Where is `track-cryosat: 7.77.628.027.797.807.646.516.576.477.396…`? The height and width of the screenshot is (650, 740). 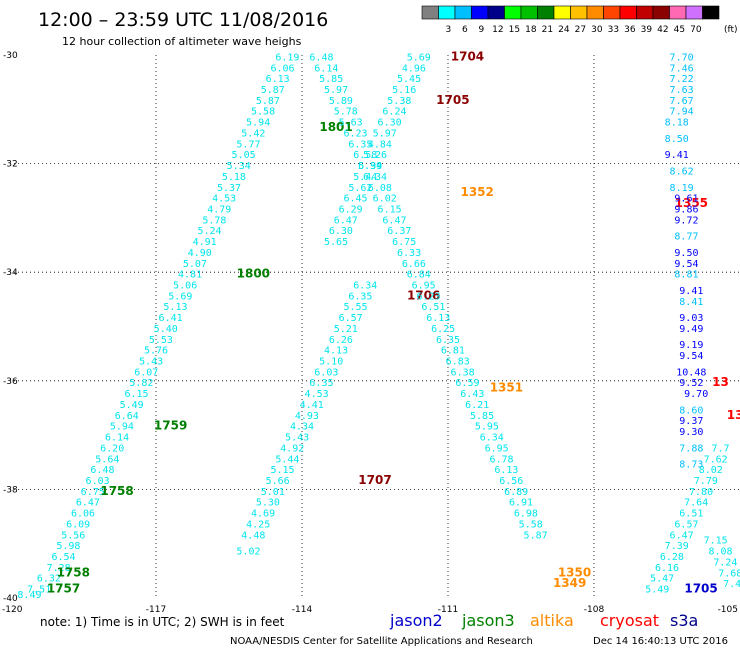
track-cryosat: 7.77.628.027.797.807.646.516.576.477.396… is located at coordinates (692, 396).